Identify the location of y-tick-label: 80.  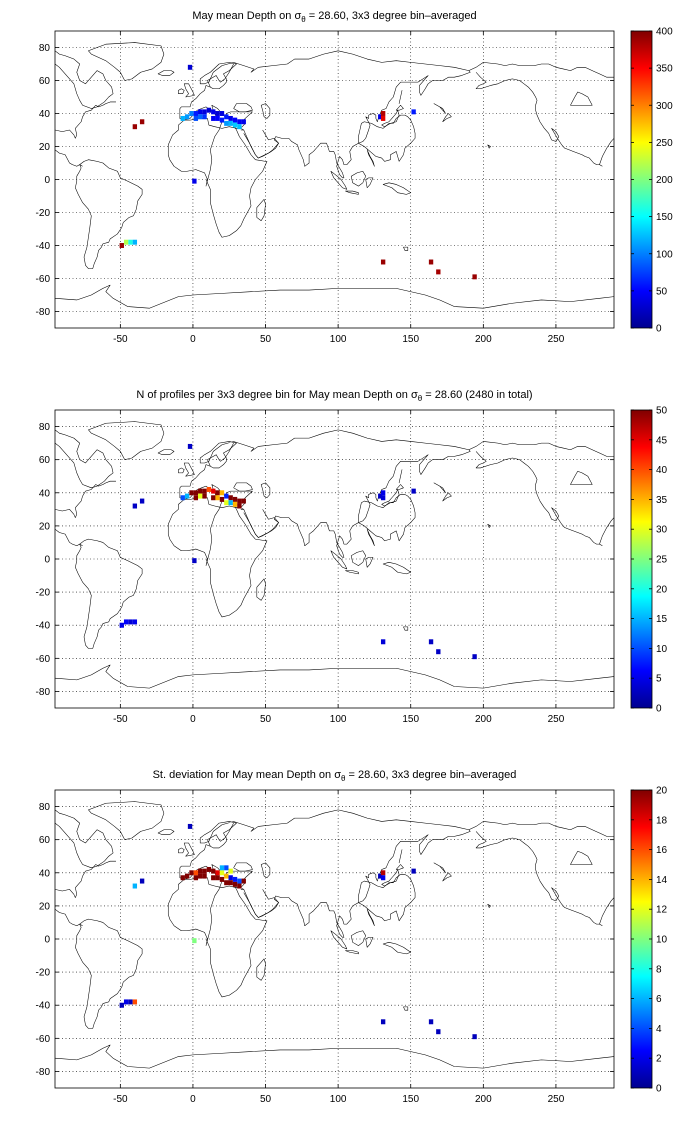
(45, 48).